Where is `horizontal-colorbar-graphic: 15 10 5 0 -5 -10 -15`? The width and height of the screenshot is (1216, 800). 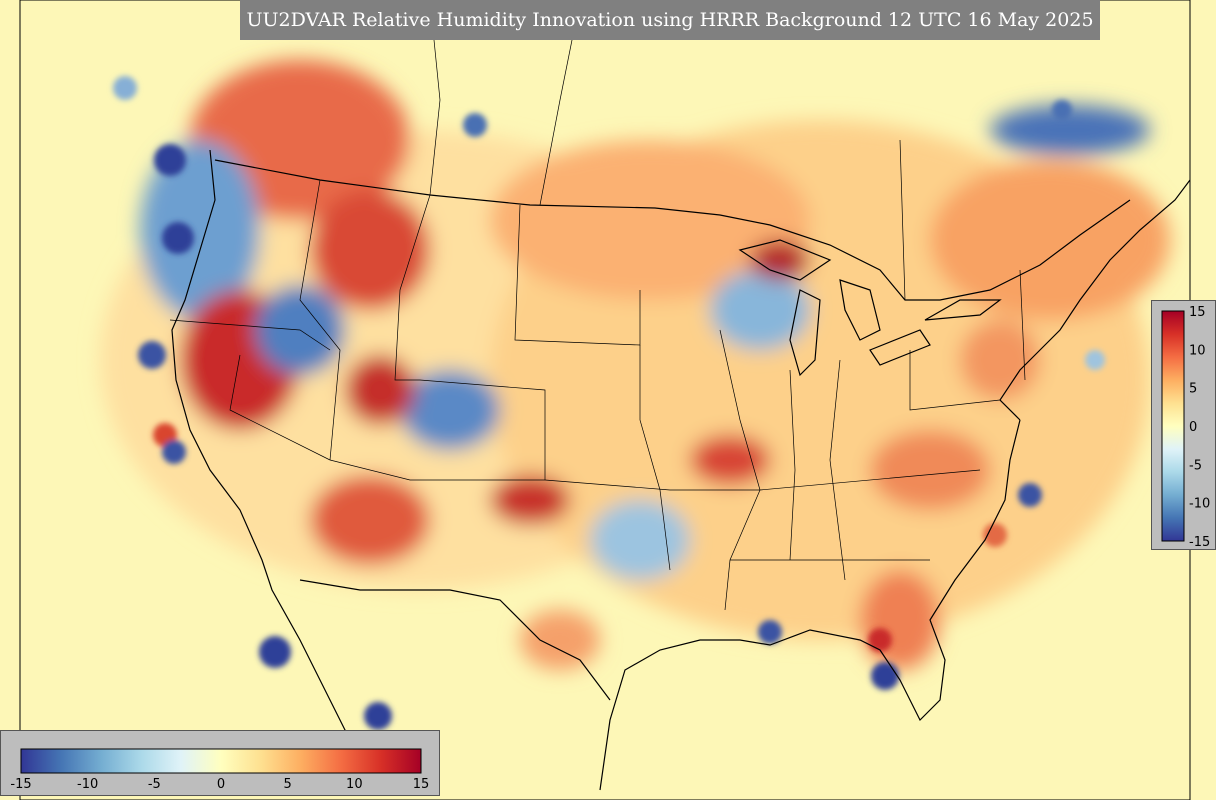 horizontal-colorbar-graphic: 15 10 5 0 -5 -10 -15 is located at coordinates (220, 770).